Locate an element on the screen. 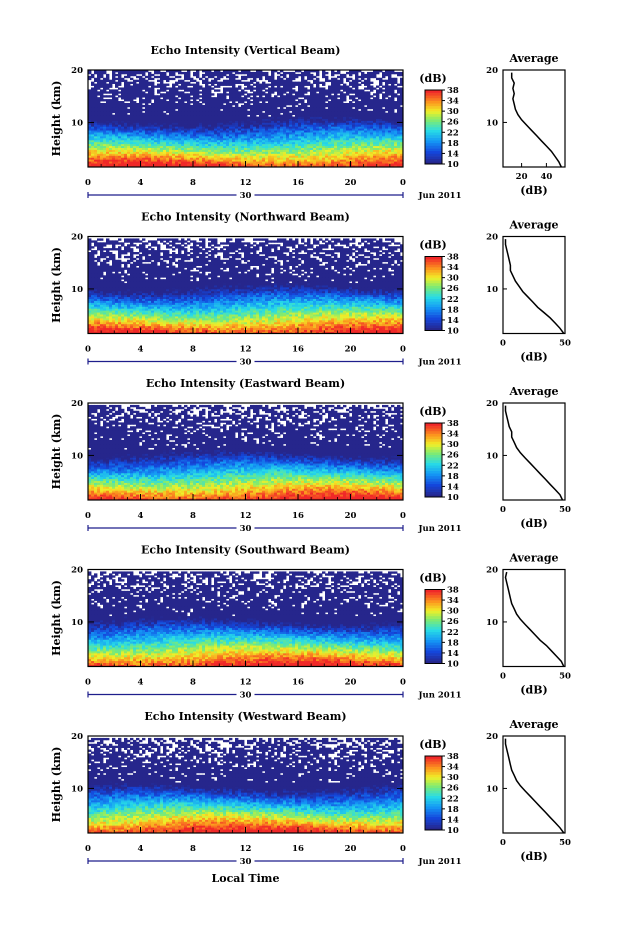 This screenshot has width=619, height=929. x-tick-label: 8 is located at coordinates (193, 183).